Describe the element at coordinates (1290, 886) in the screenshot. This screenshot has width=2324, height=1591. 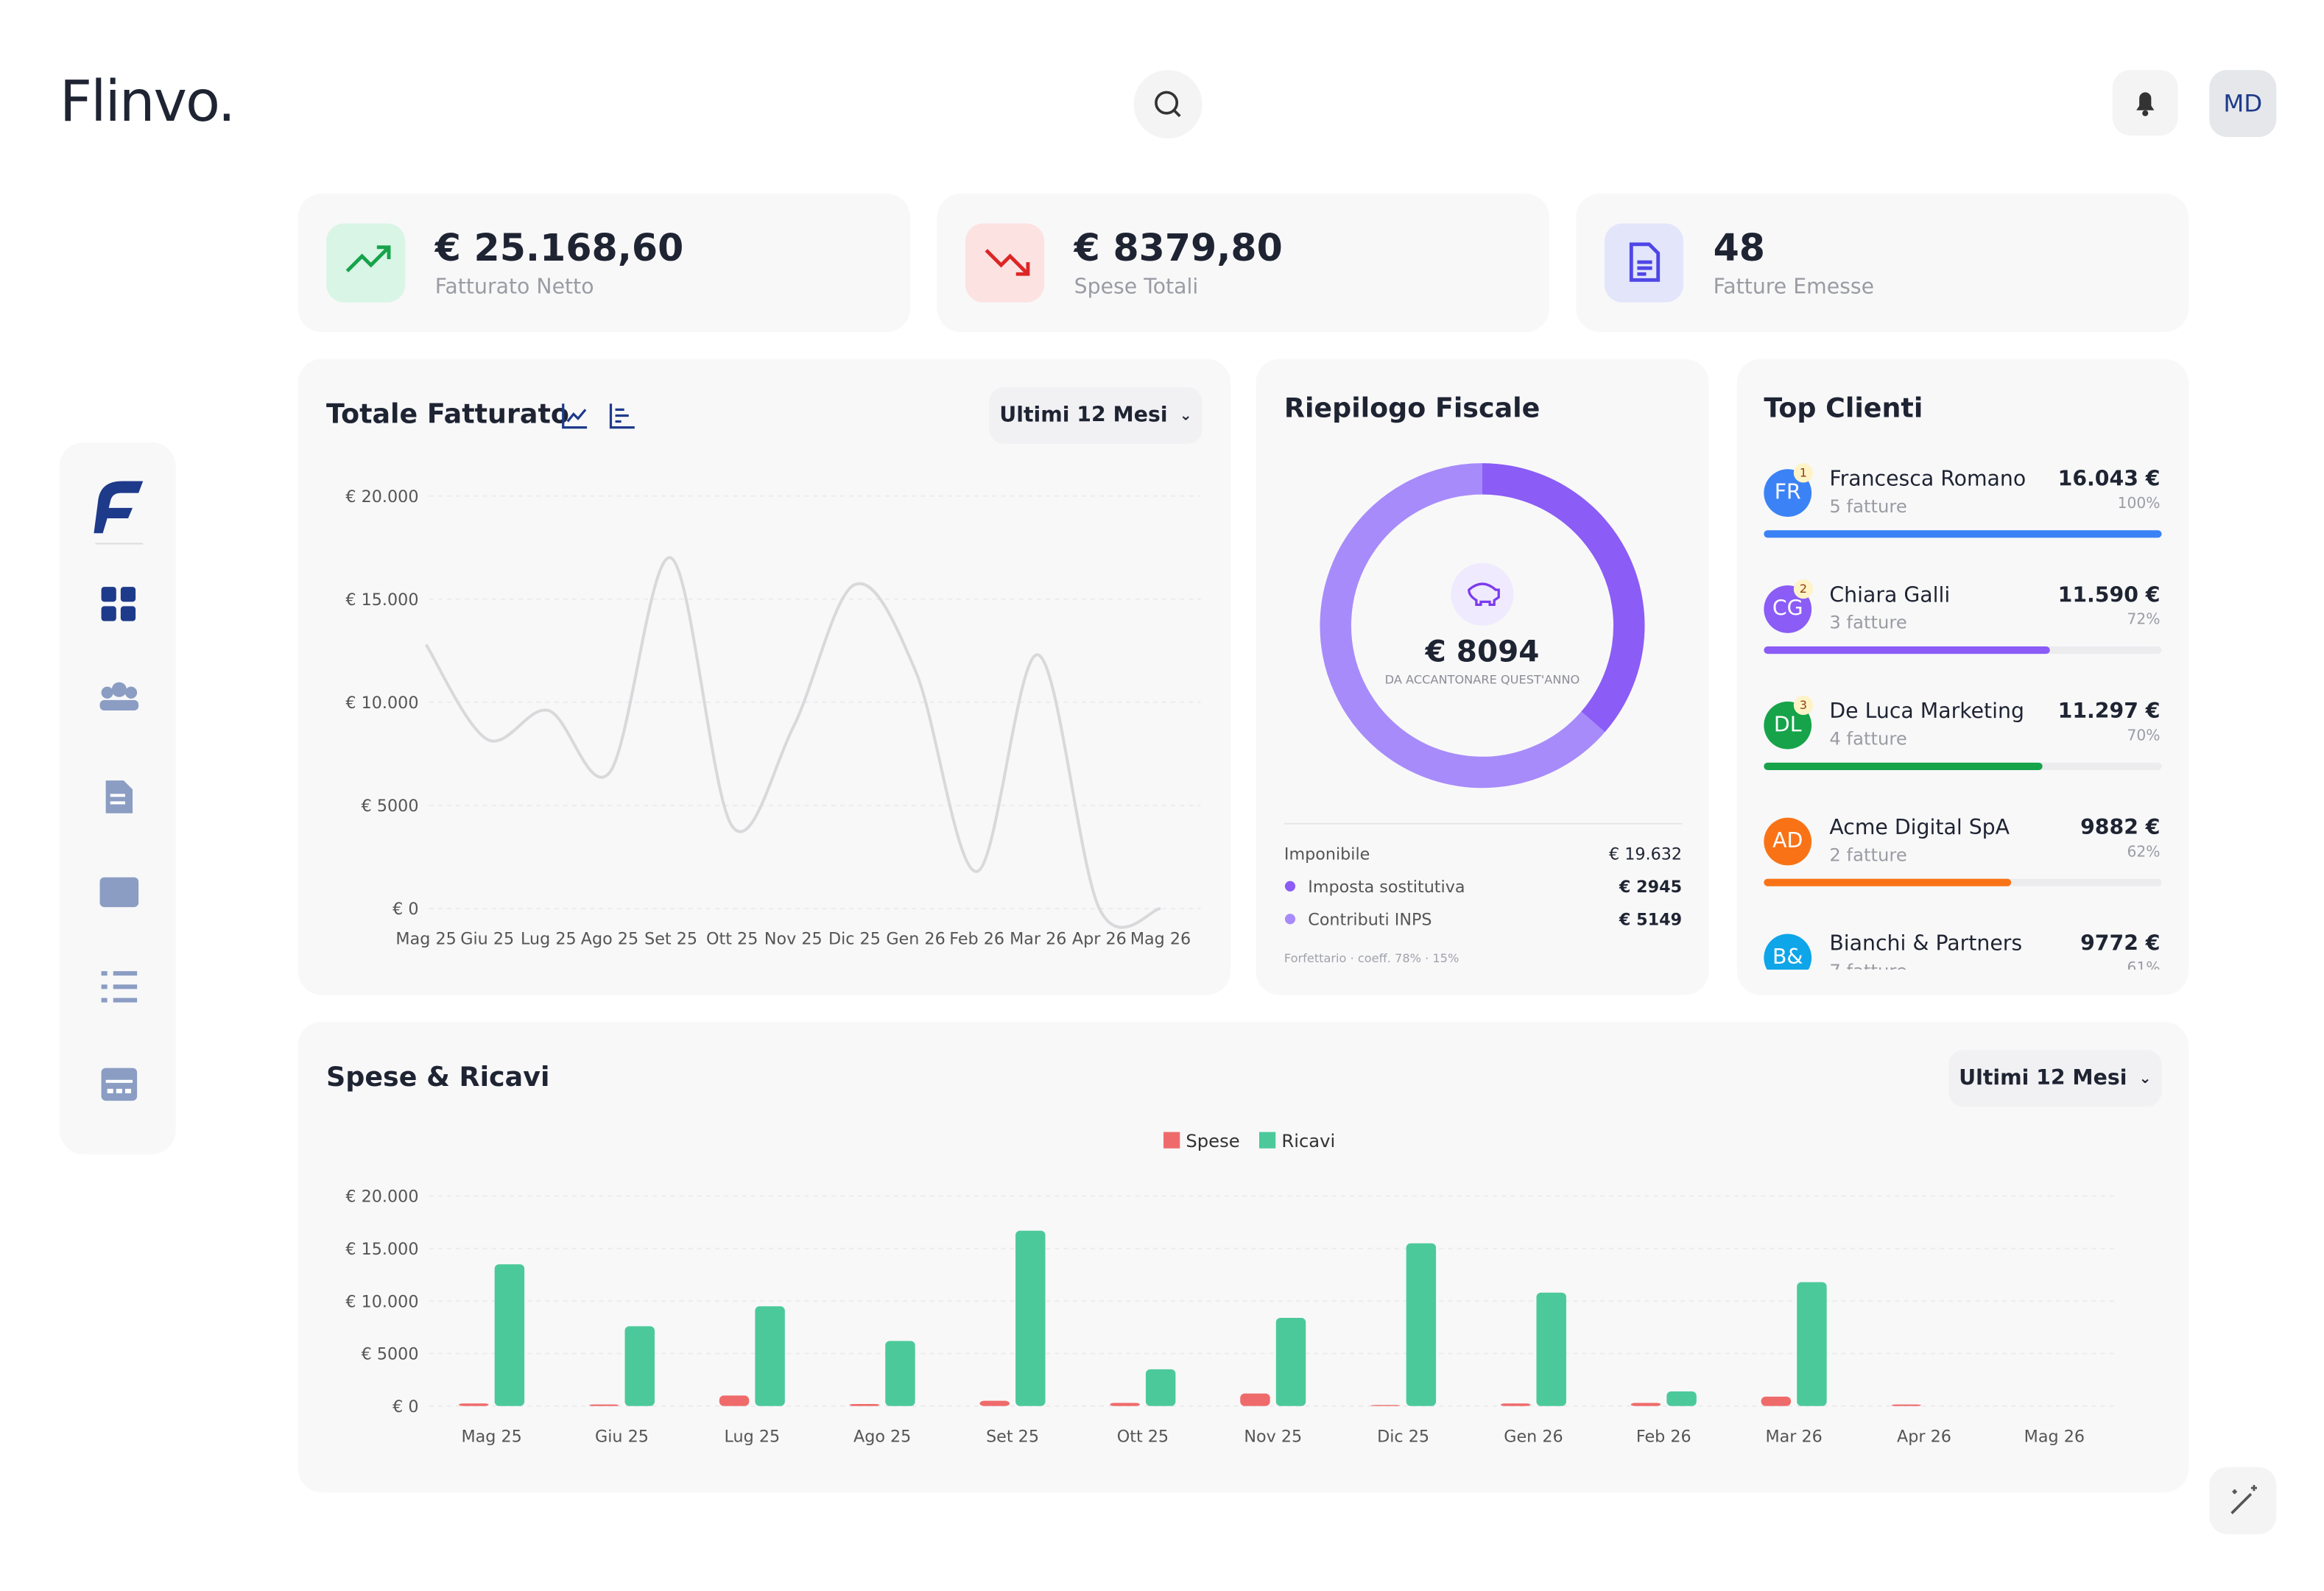
I see `legend-dot` at that location.